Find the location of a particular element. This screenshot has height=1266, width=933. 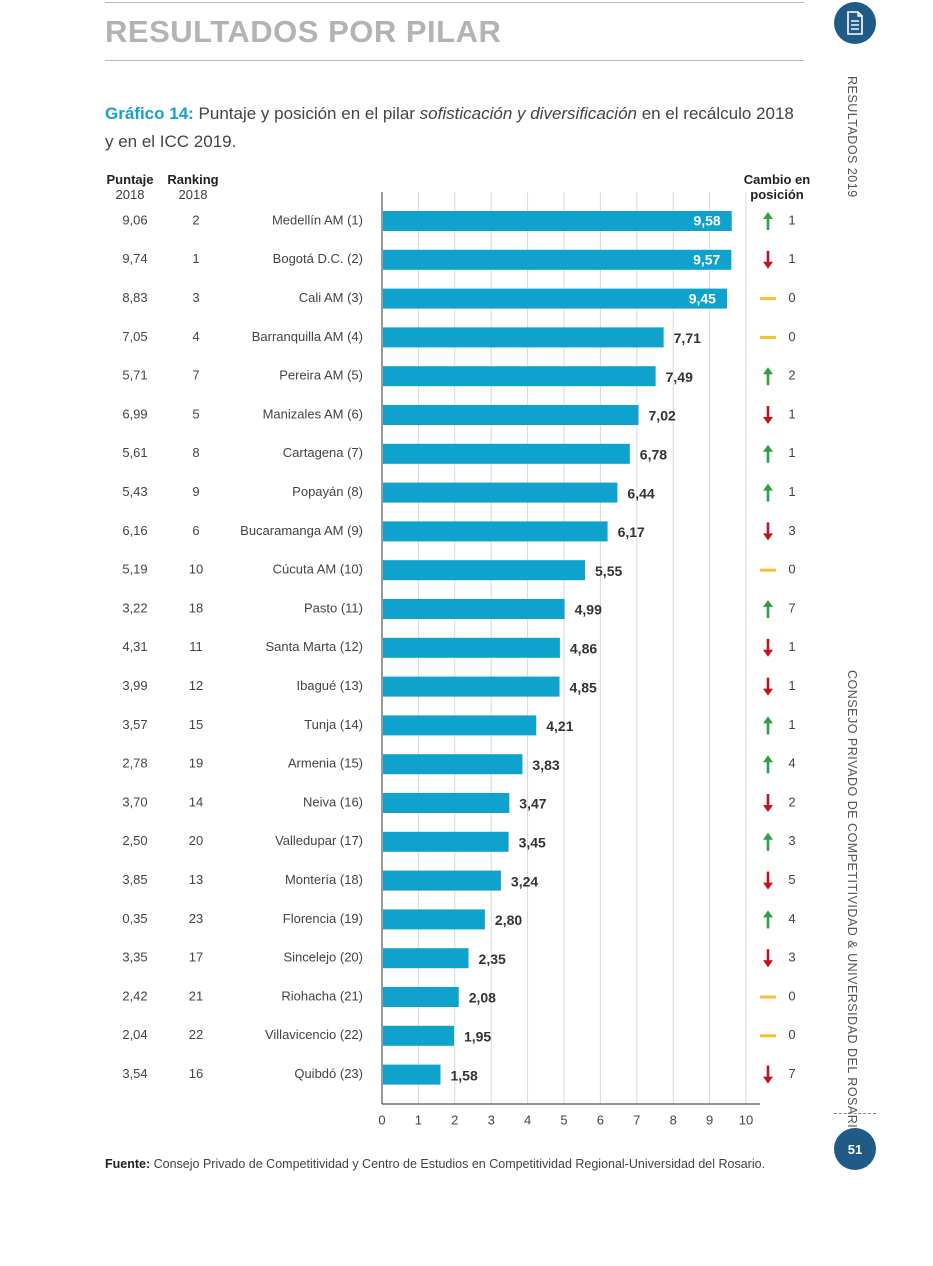

category-label: Cúcuta AM (10) is located at coordinates (318, 569).